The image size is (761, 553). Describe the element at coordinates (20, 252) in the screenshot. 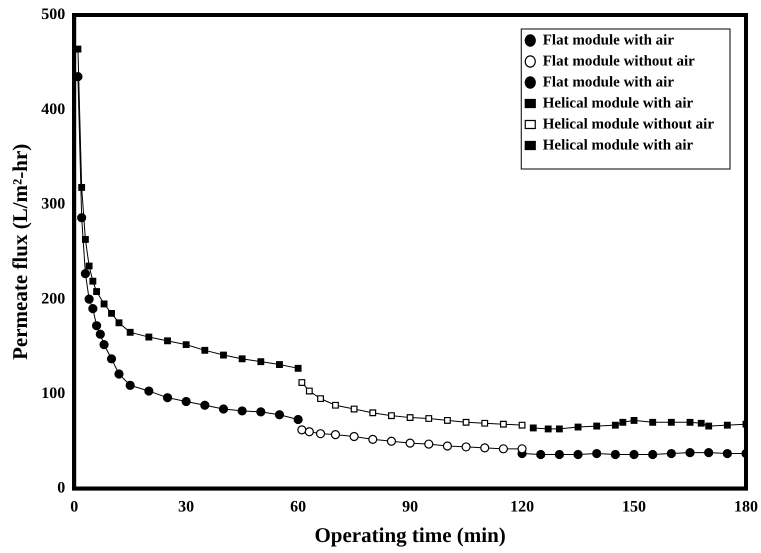

I see `y-axis-title: Permeate flux (L/m²-hr)` at that location.